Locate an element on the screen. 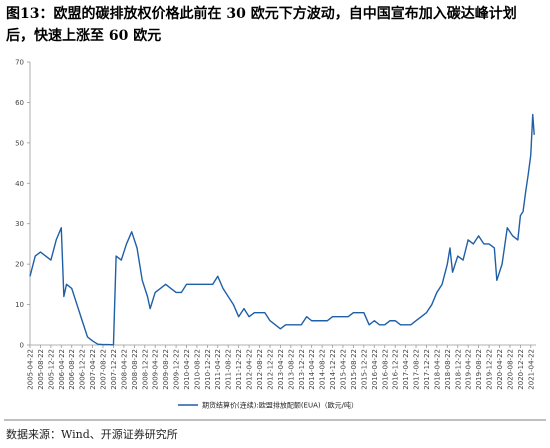 The image size is (550, 448). chart-subtitle: 后，快速上涨至 60 欧元 is located at coordinates (83, 35).